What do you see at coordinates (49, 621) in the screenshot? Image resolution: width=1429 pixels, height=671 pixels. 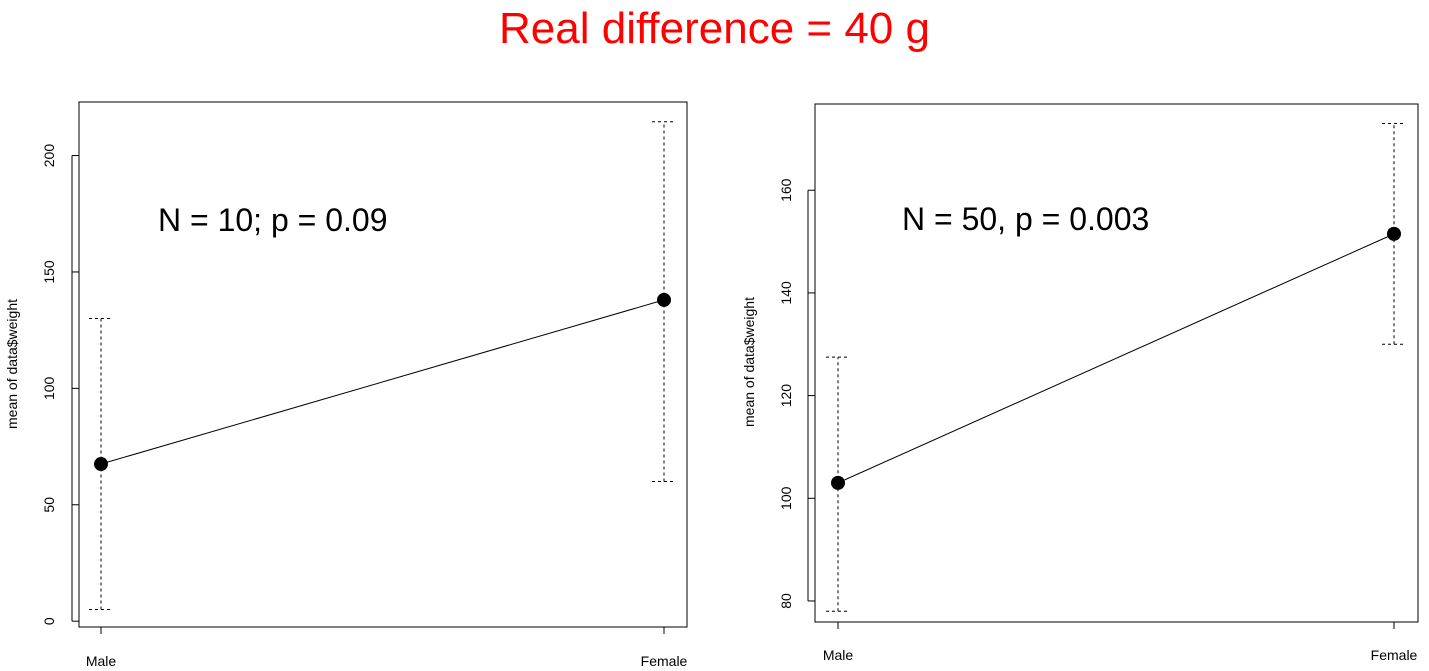 I see `y-tick-label: 0` at bounding box center [49, 621].